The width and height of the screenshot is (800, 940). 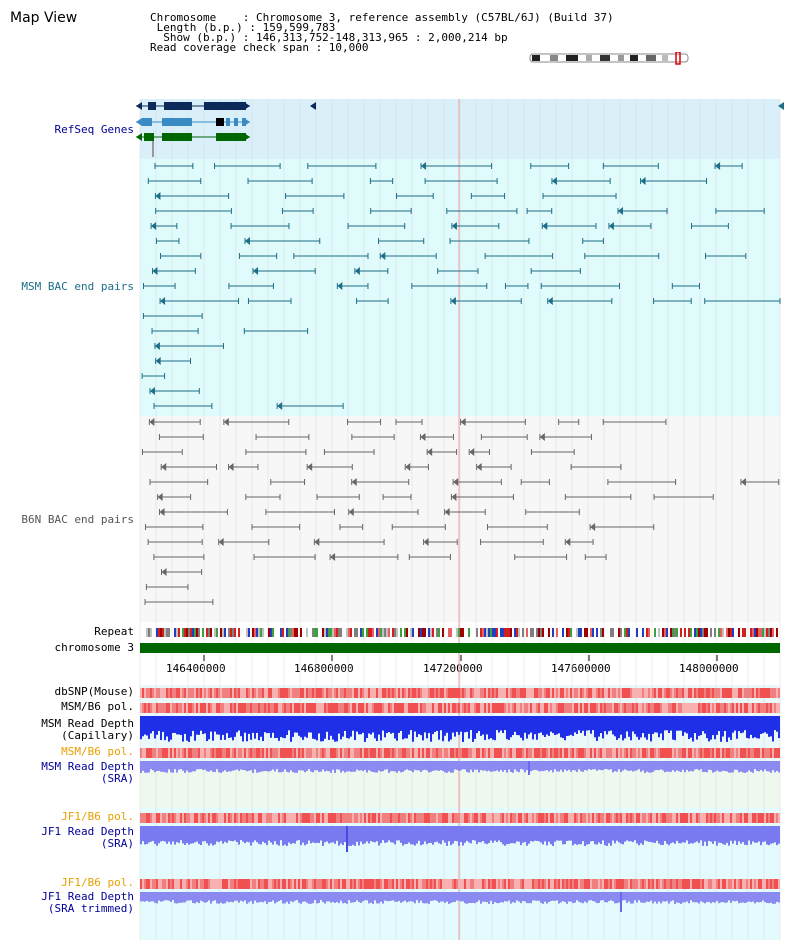 What do you see at coordinates (97, 816) in the screenshot?
I see `track-label-jf1-b6-pol-1: JF1/B6 pol.` at bounding box center [97, 816].